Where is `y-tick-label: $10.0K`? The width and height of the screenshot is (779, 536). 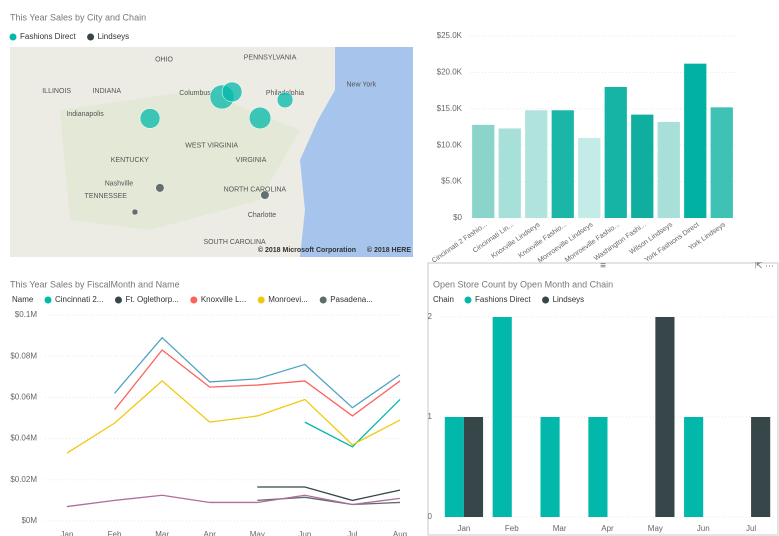
y-tick-label: $10.0K is located at coordinates (450, 144).